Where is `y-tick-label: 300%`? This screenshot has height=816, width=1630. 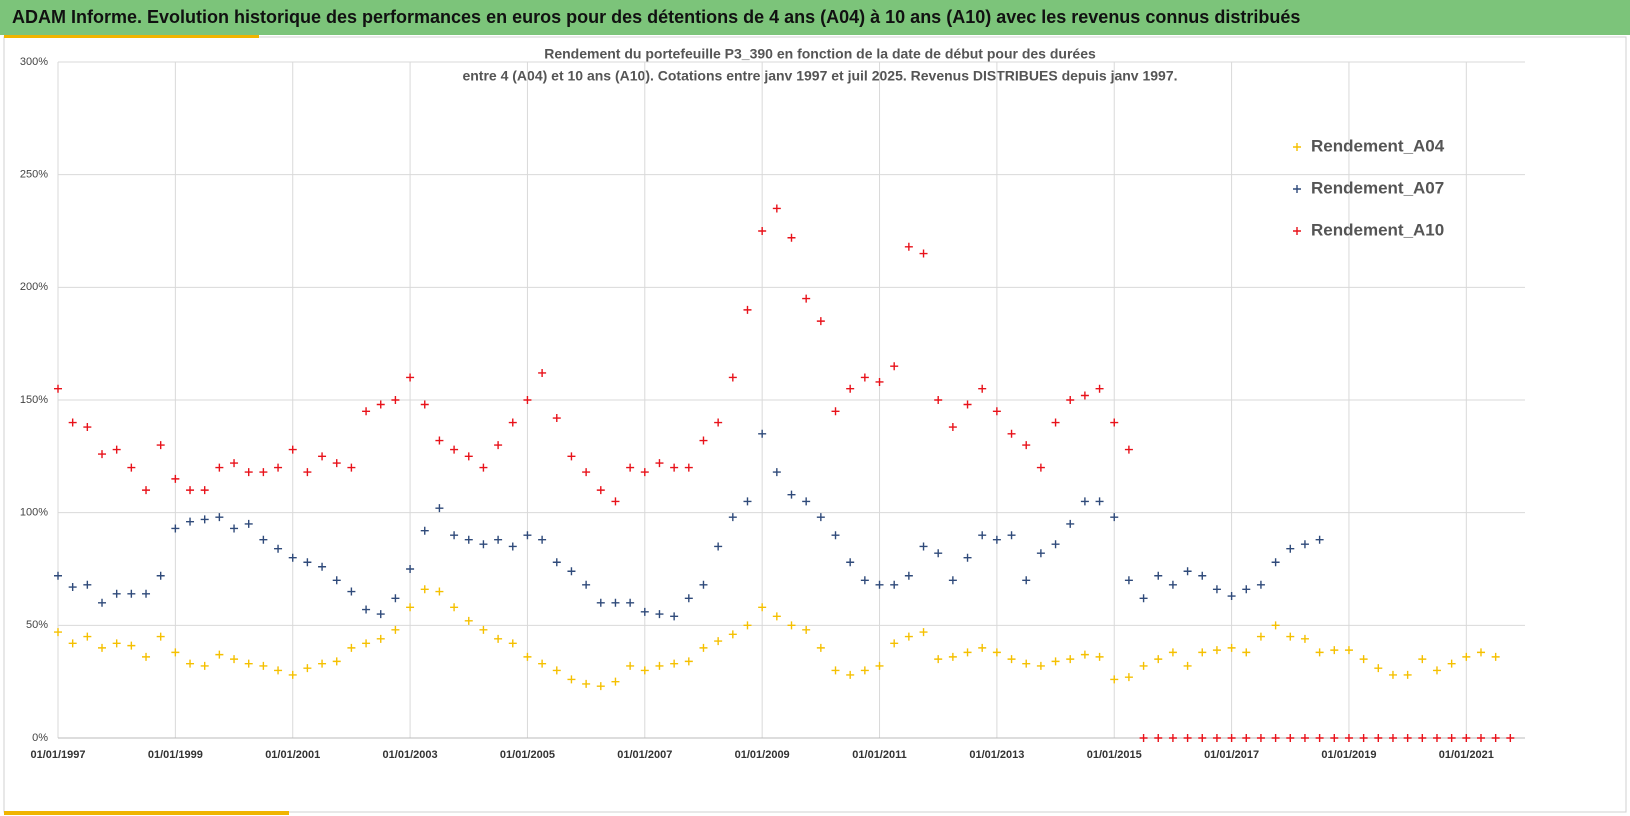 y-tick-label: 300% is located at coordinates (34, 62).